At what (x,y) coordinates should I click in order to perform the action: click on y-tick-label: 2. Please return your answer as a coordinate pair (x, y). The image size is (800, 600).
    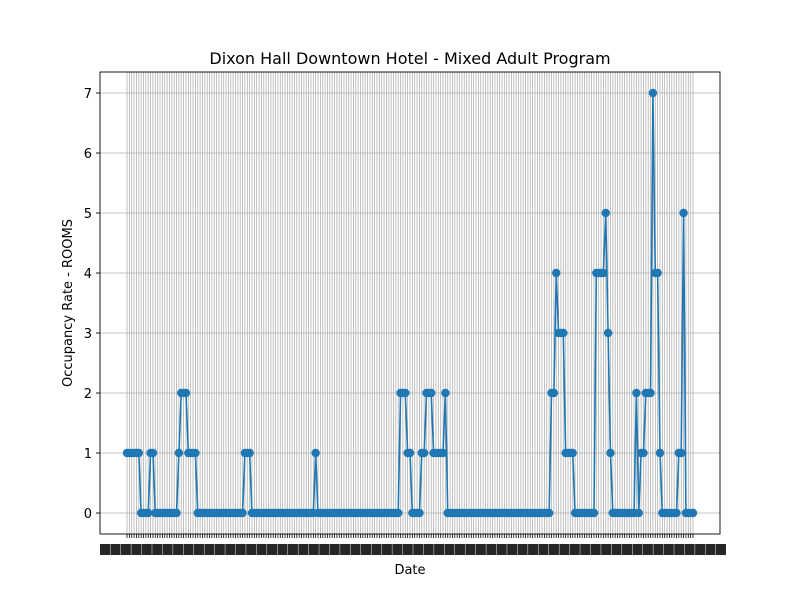
    Looking at the image, I should click on (88, 394).